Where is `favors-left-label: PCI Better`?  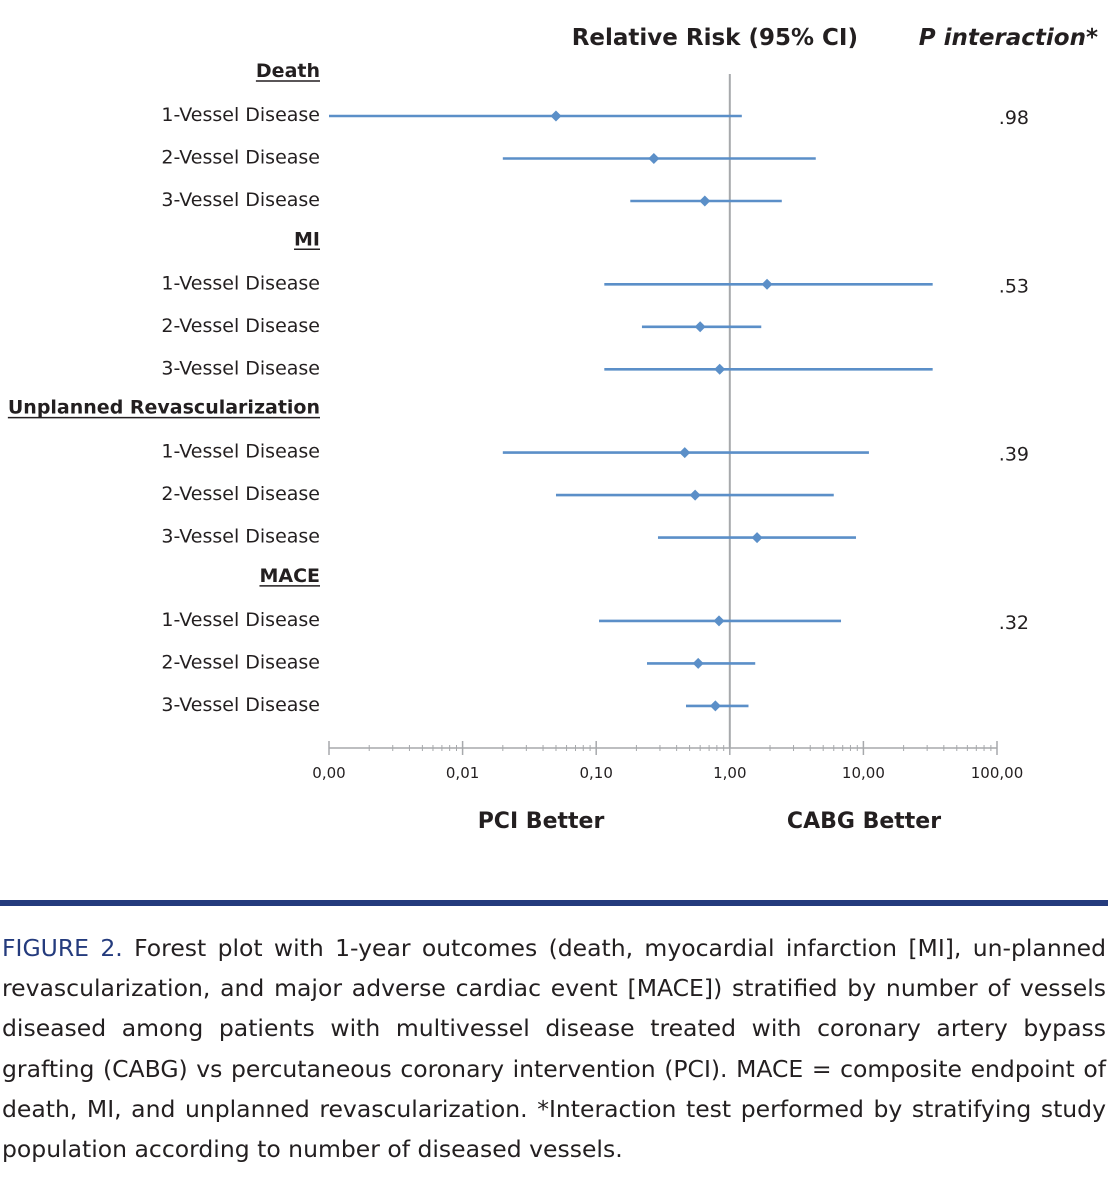
favors-left-label: PCI Better is located at coordinates (541, 821).